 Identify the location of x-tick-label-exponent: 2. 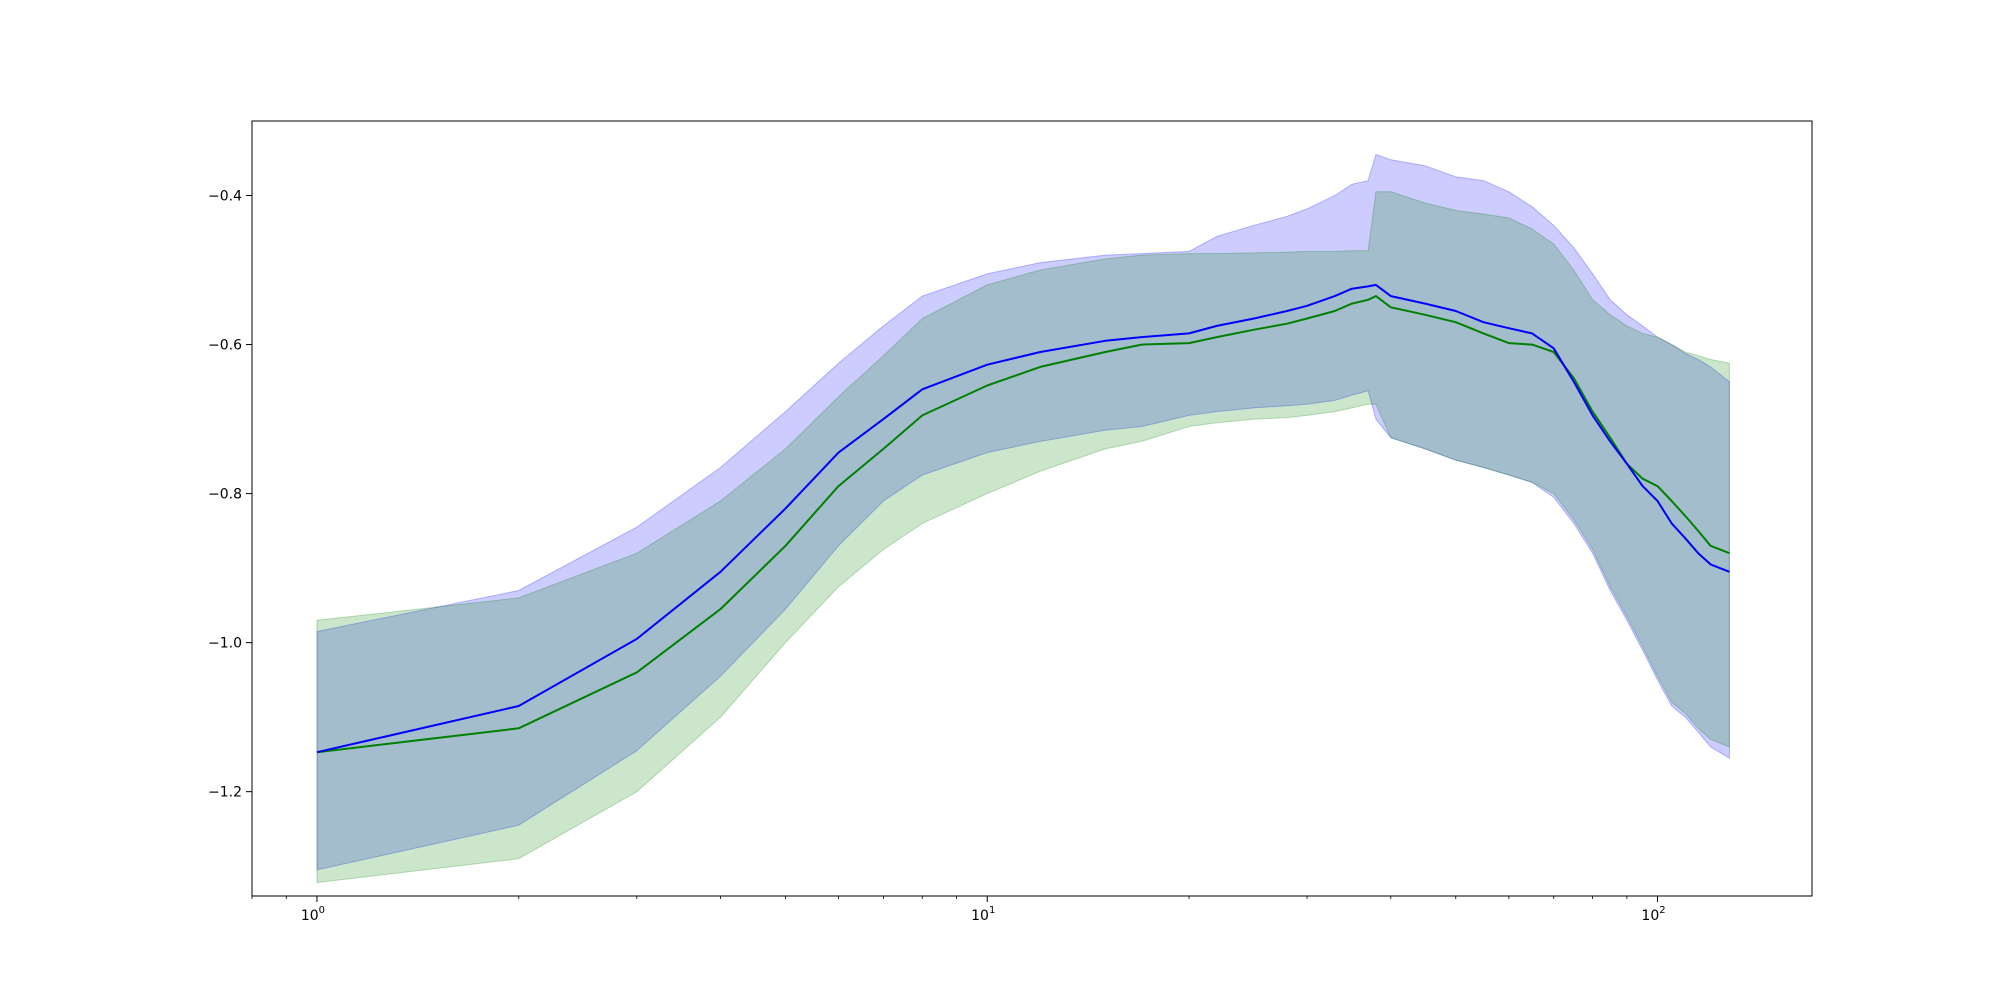
(1662, 910).